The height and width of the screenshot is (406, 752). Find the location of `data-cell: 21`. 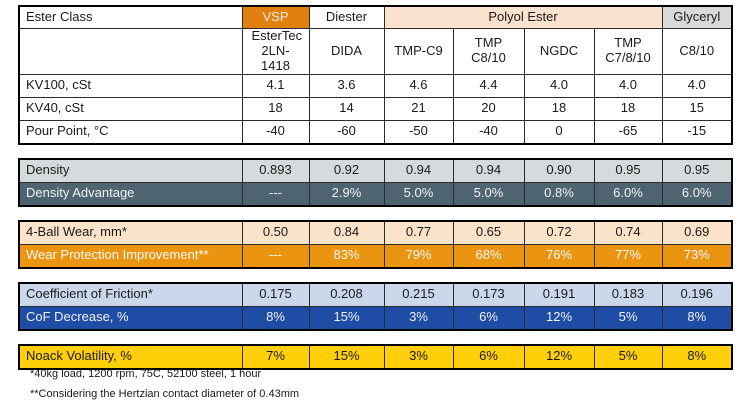

data-cell: 21 is located at coordinates (418, 108).